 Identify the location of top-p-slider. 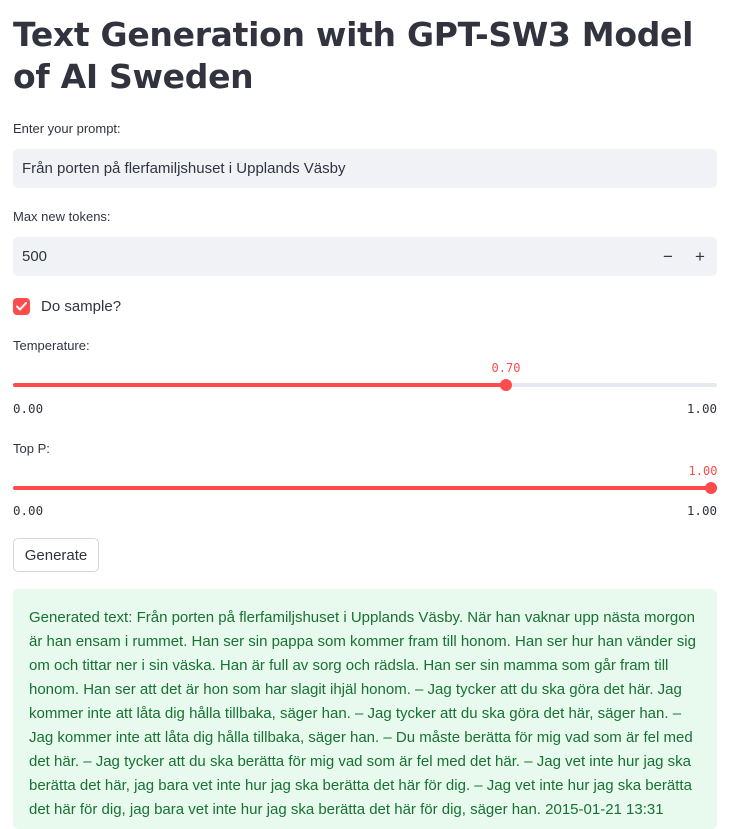
(365, 488).